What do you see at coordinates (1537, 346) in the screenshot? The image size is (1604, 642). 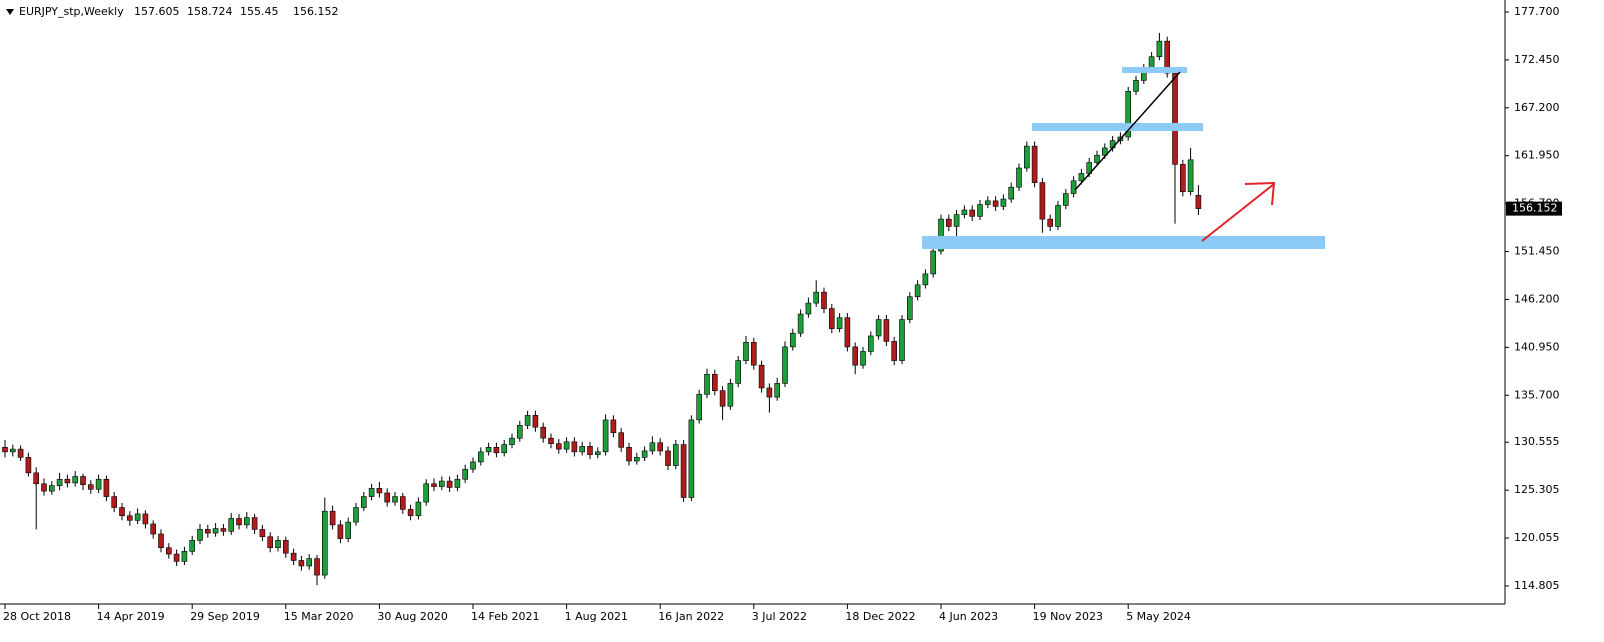 I see `y-tick-label: 140.950` at bounding box center [1537, 346].